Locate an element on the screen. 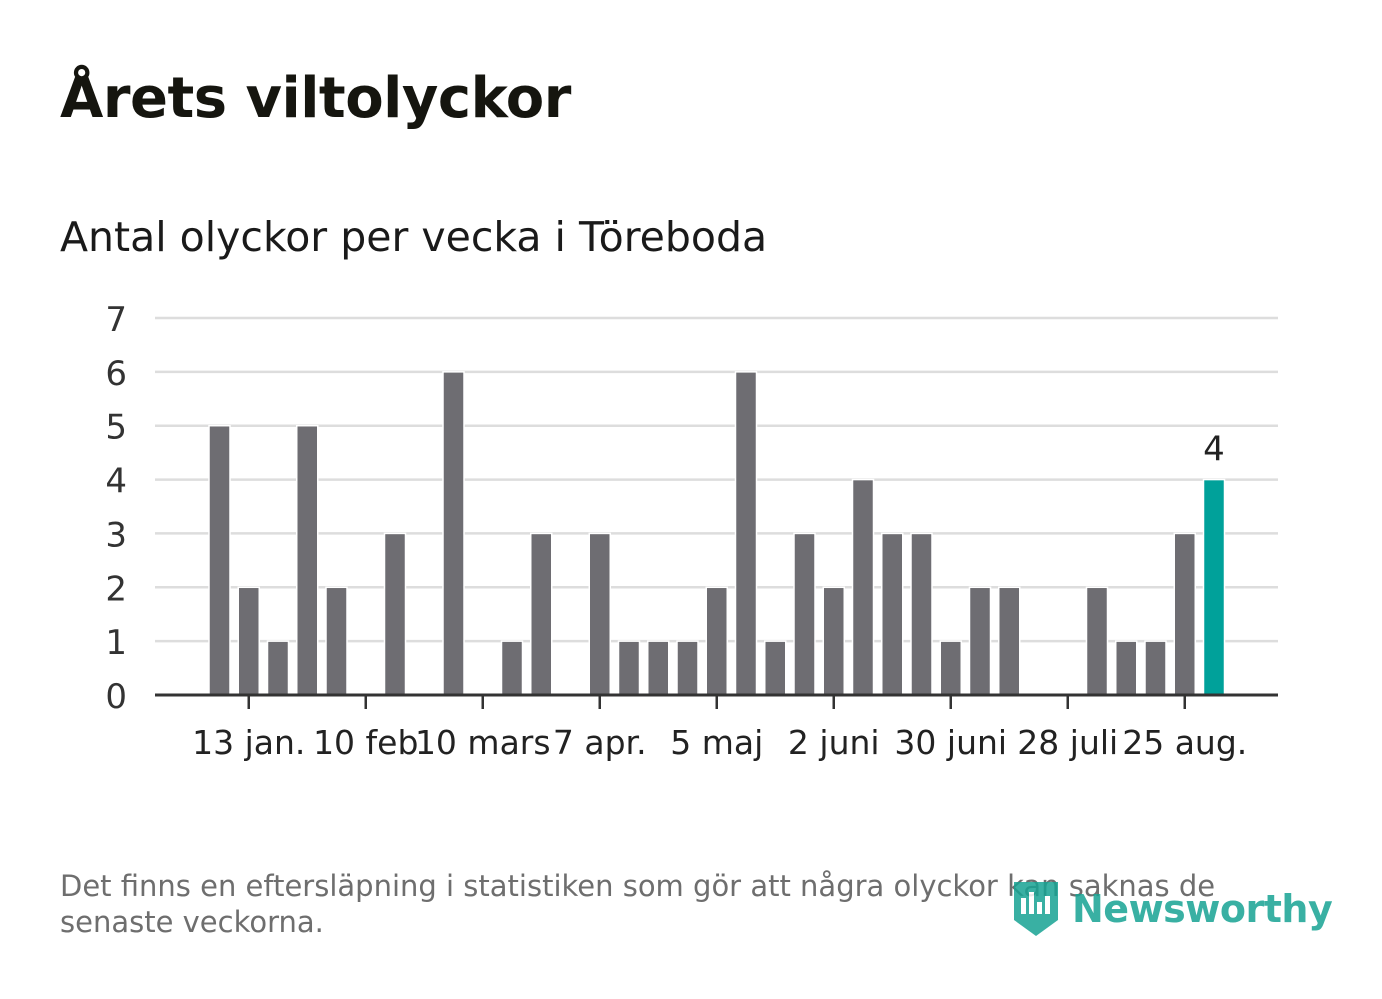  y-tick-label: 7 is located at coordinates (116, 320).